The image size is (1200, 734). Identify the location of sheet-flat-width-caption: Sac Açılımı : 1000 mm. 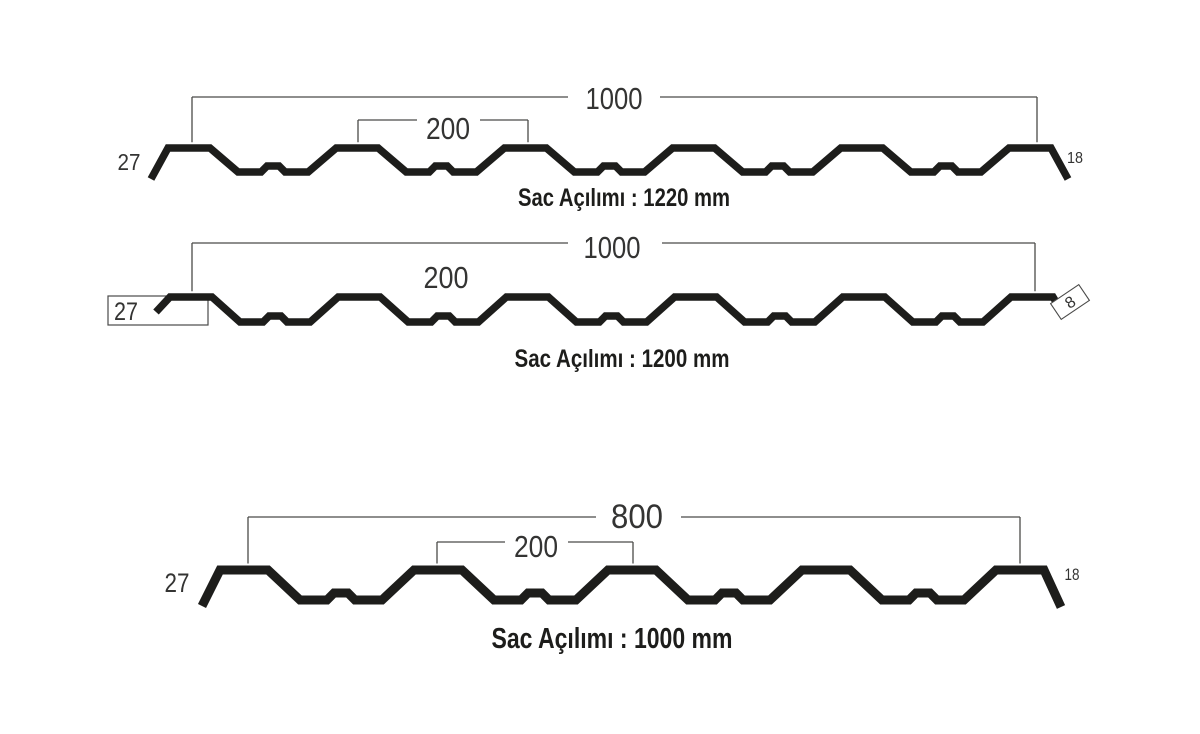
(612, 639).